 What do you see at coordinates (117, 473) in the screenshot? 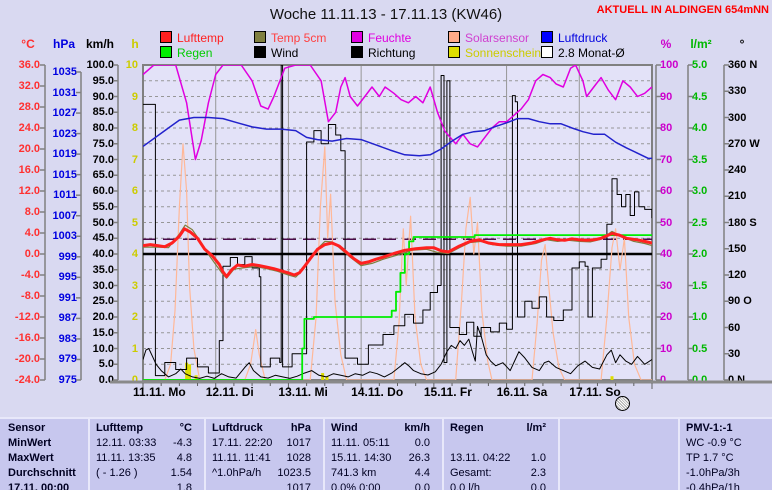
I see `table-cell-lufttemp: ( - 1.26 )` at bounding box center [117, 473].